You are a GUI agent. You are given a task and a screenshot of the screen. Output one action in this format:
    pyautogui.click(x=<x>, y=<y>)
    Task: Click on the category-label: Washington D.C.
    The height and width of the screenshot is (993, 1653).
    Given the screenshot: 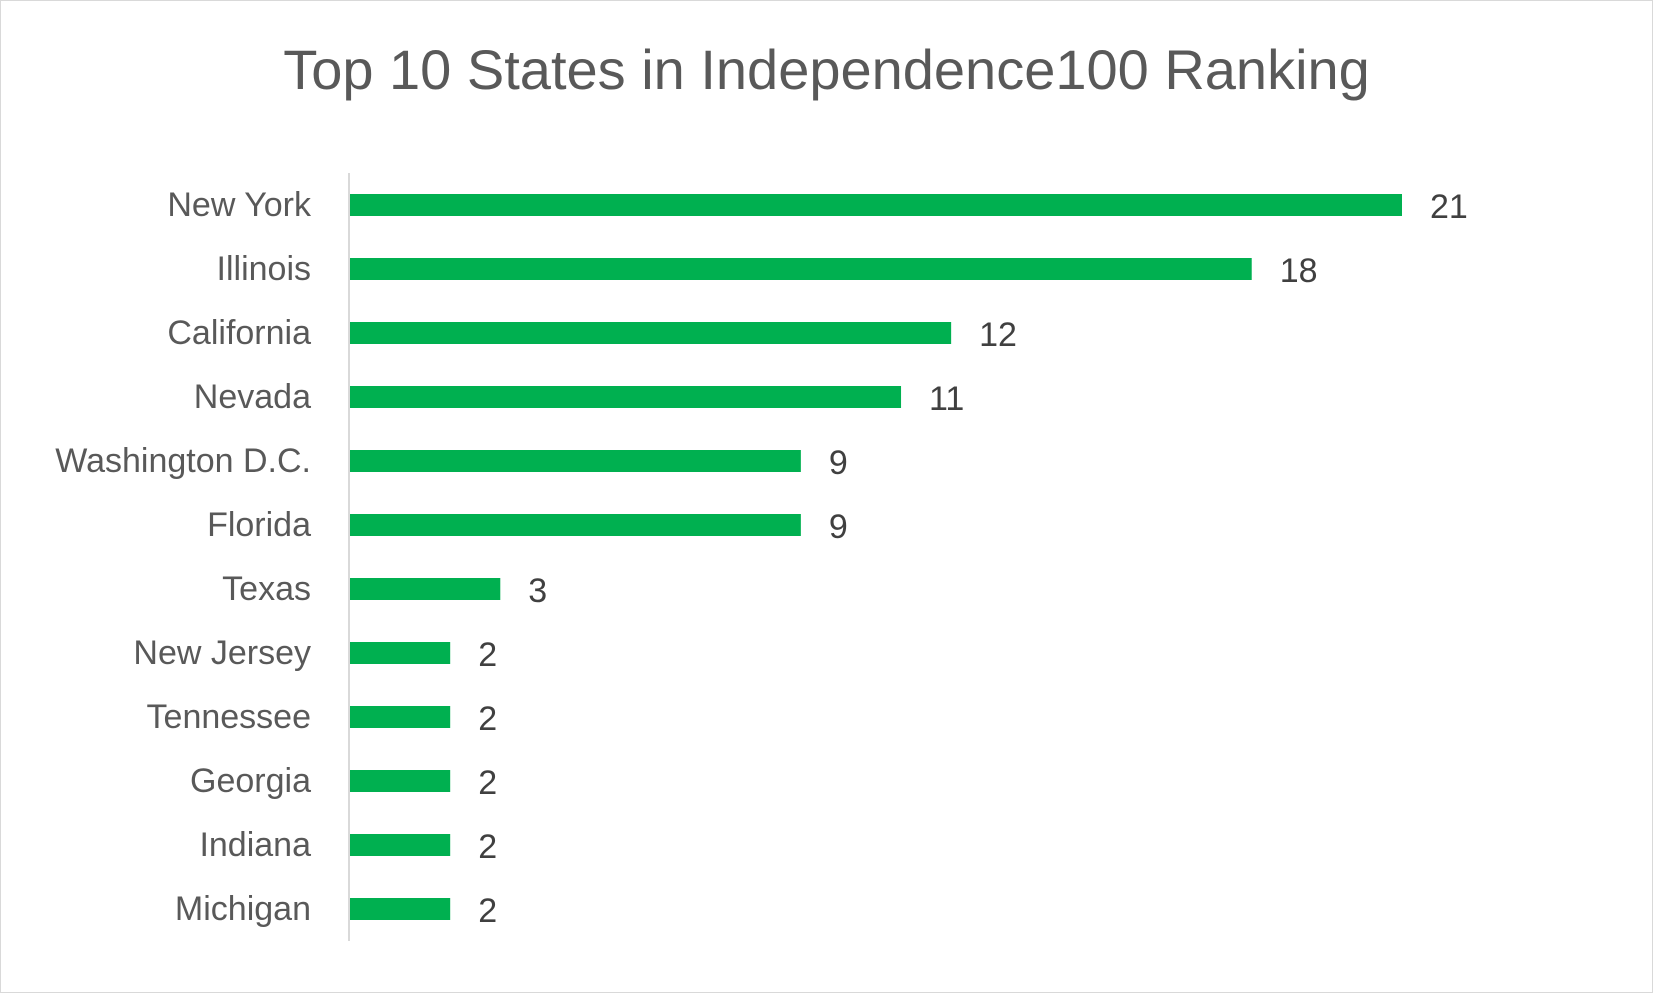 What is the action you would take?
    pyautogui.click(x=183, y=461)
    